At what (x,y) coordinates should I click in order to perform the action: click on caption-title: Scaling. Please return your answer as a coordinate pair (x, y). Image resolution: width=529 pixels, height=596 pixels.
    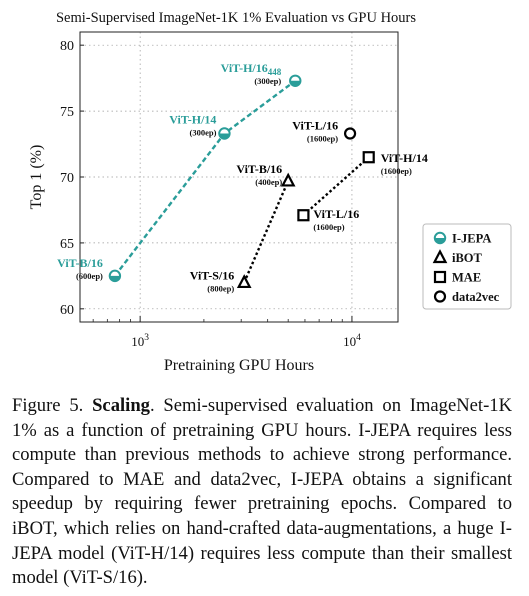
    Looking at the image, I should click on (121, 405).